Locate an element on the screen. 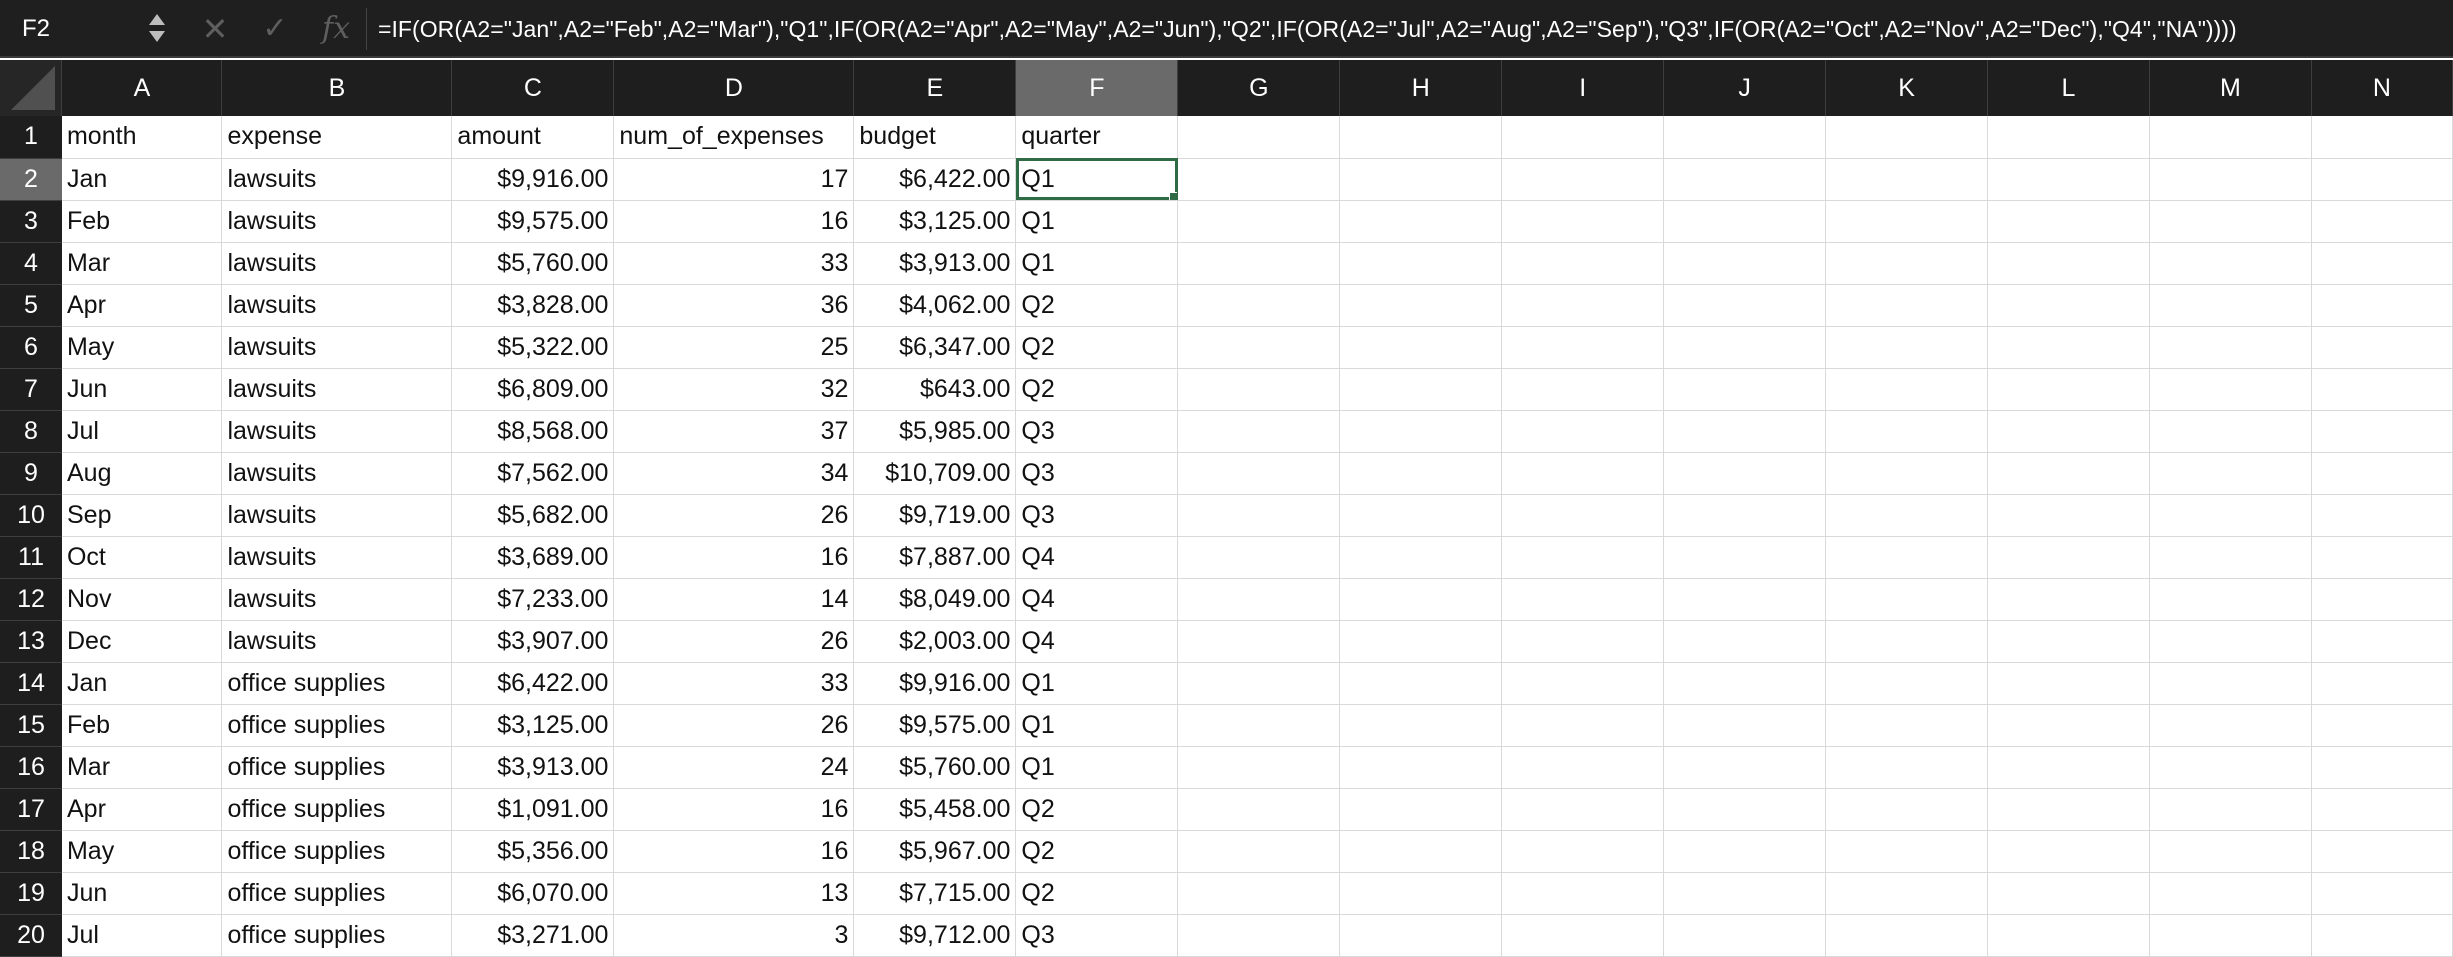 This screenshot has height=957, width=2453. column-header-c: C is located at coordinates (533, 88).